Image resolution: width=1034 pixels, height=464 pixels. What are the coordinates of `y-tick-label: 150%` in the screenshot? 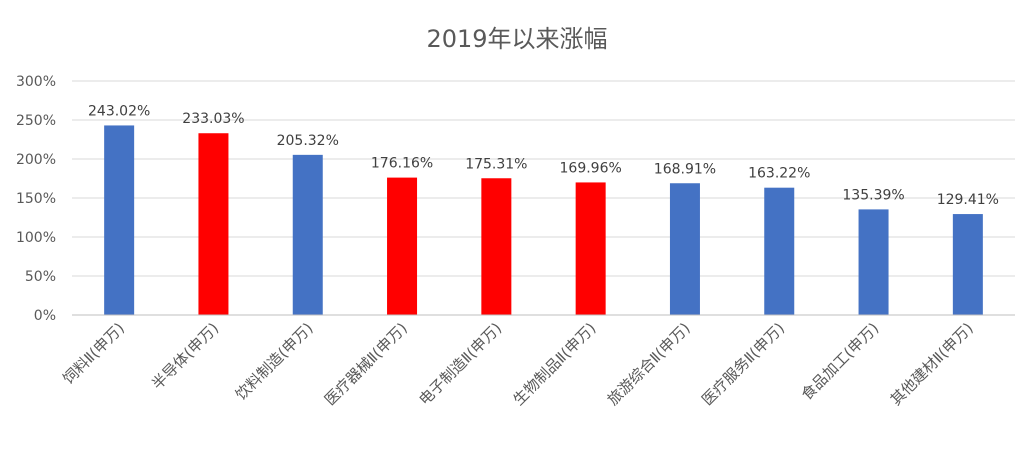 It's located at (36, 199).